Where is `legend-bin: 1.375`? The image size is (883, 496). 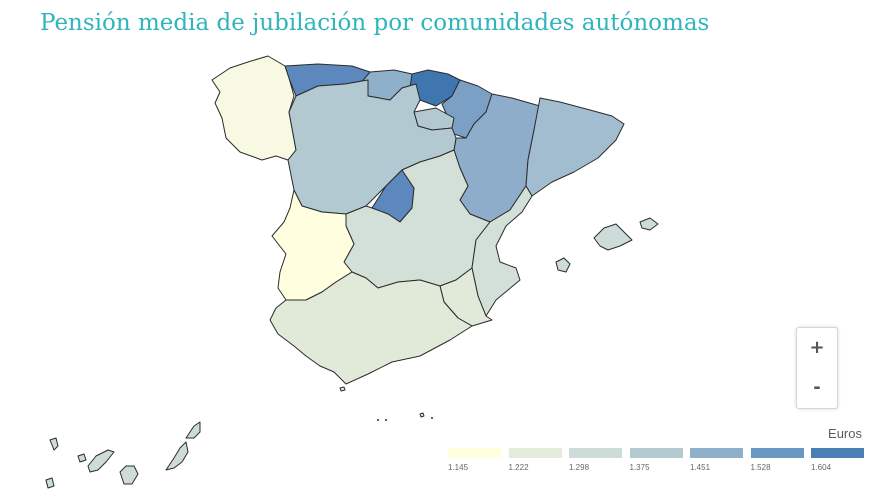 legend-bin: 1.375 is located at coordinates (656, 460).